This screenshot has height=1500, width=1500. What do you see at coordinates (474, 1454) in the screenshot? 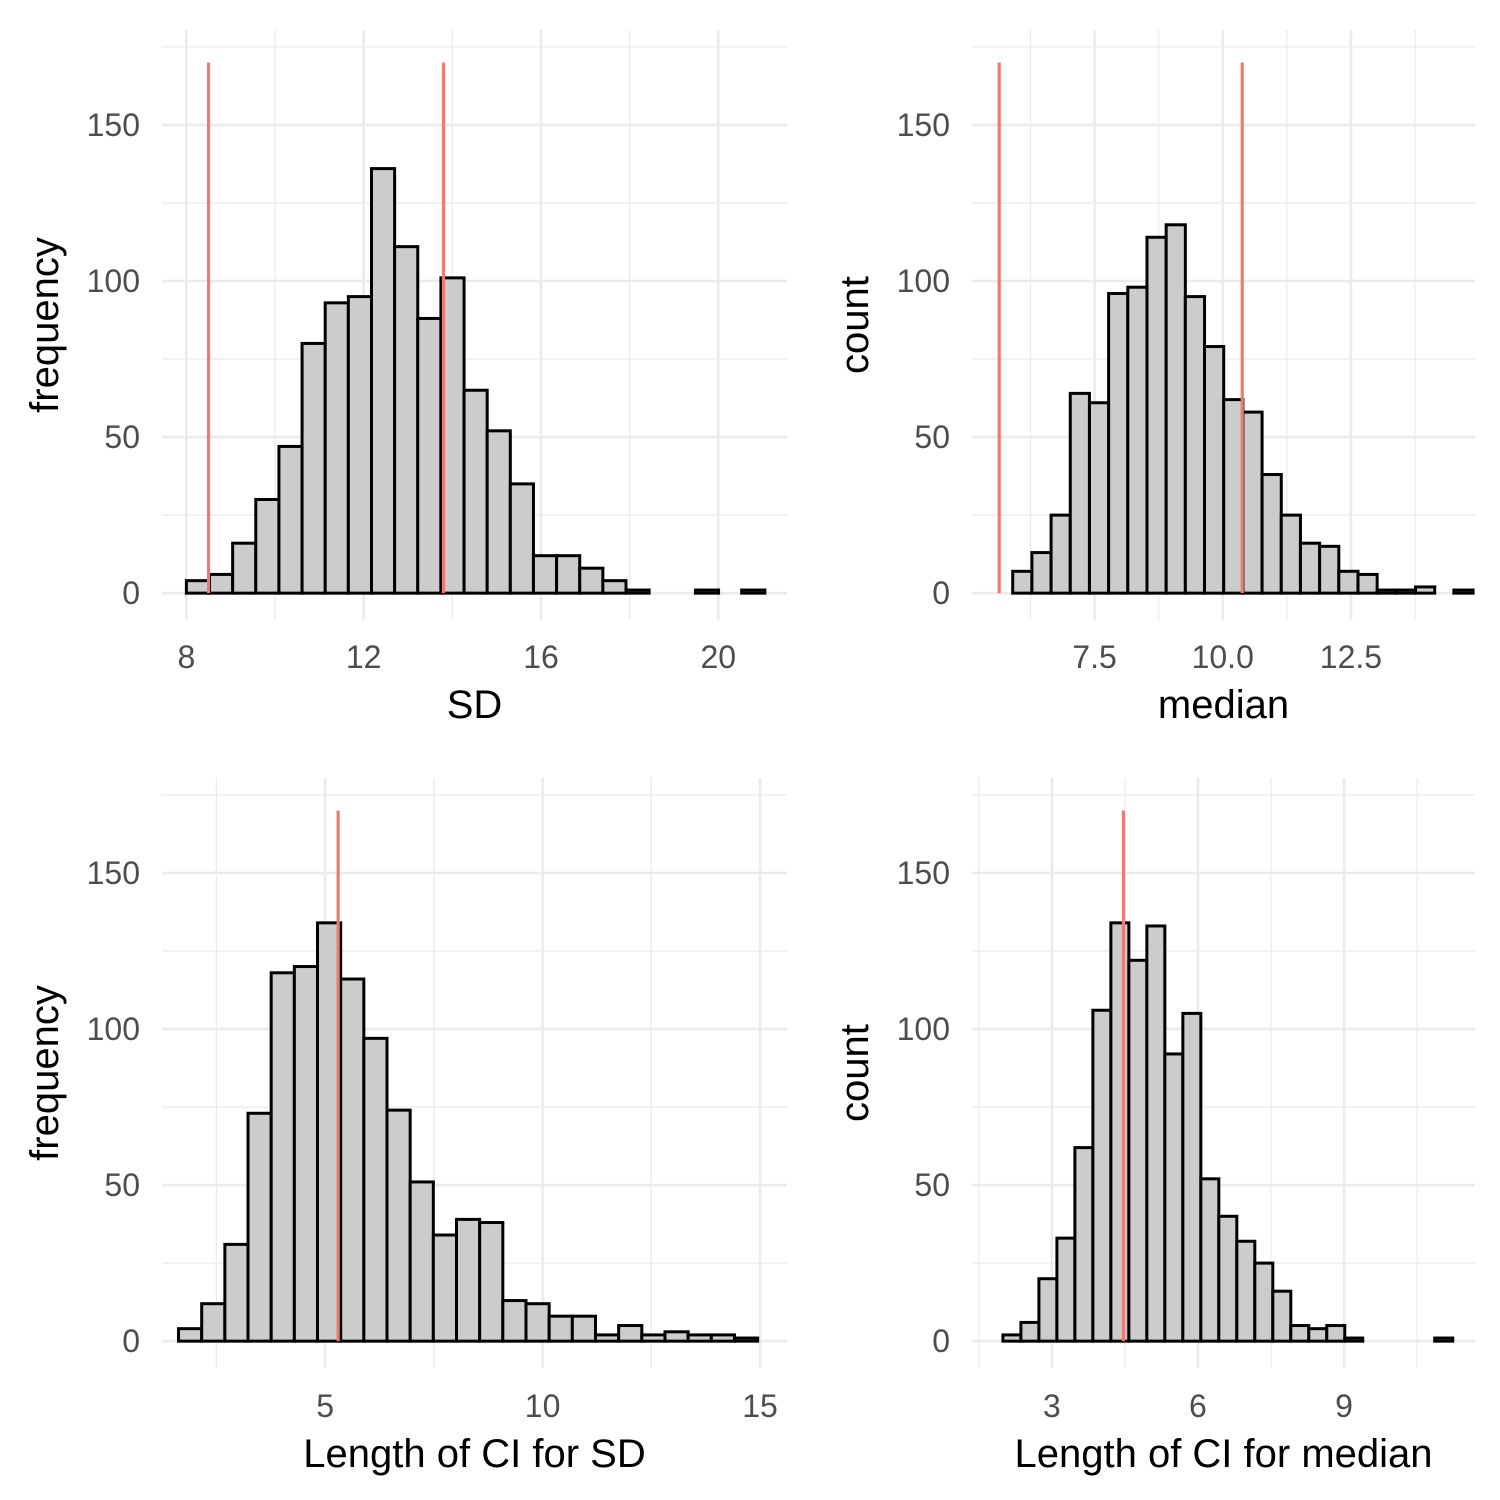
I see `x-axis-title: Length of CI for SD` at bounding box center [474, 1454].